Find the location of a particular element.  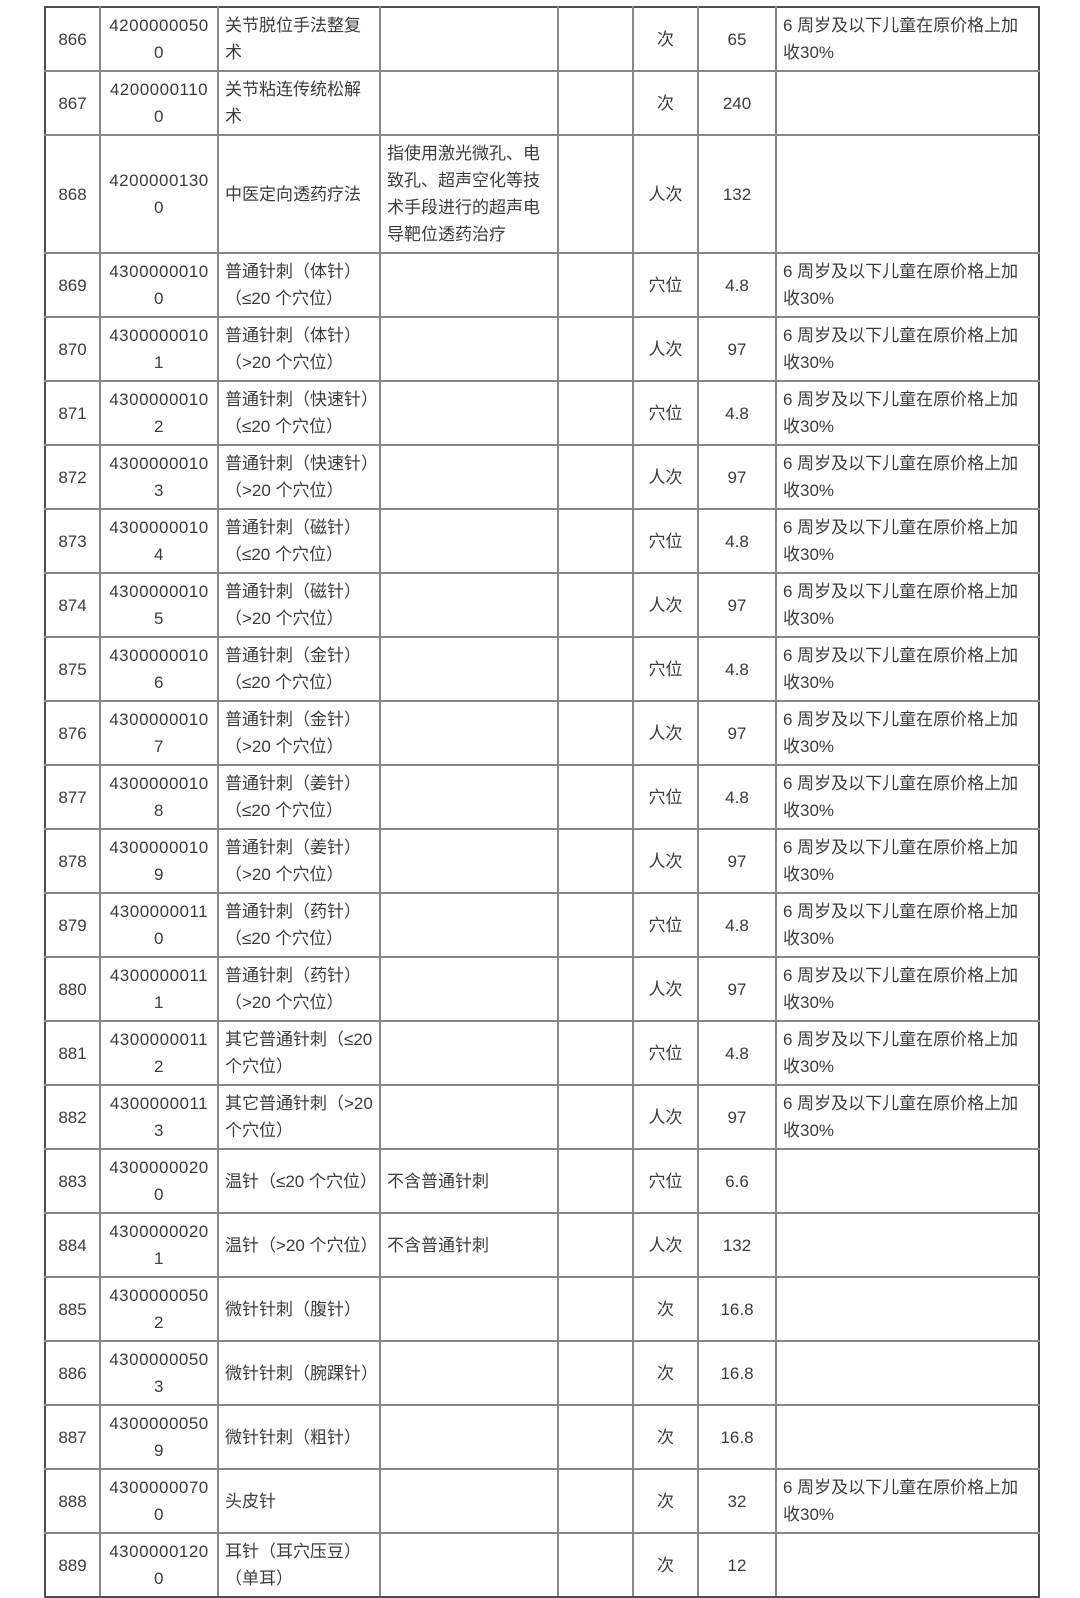

row-price: 65 is located at coordinates (737, 39).